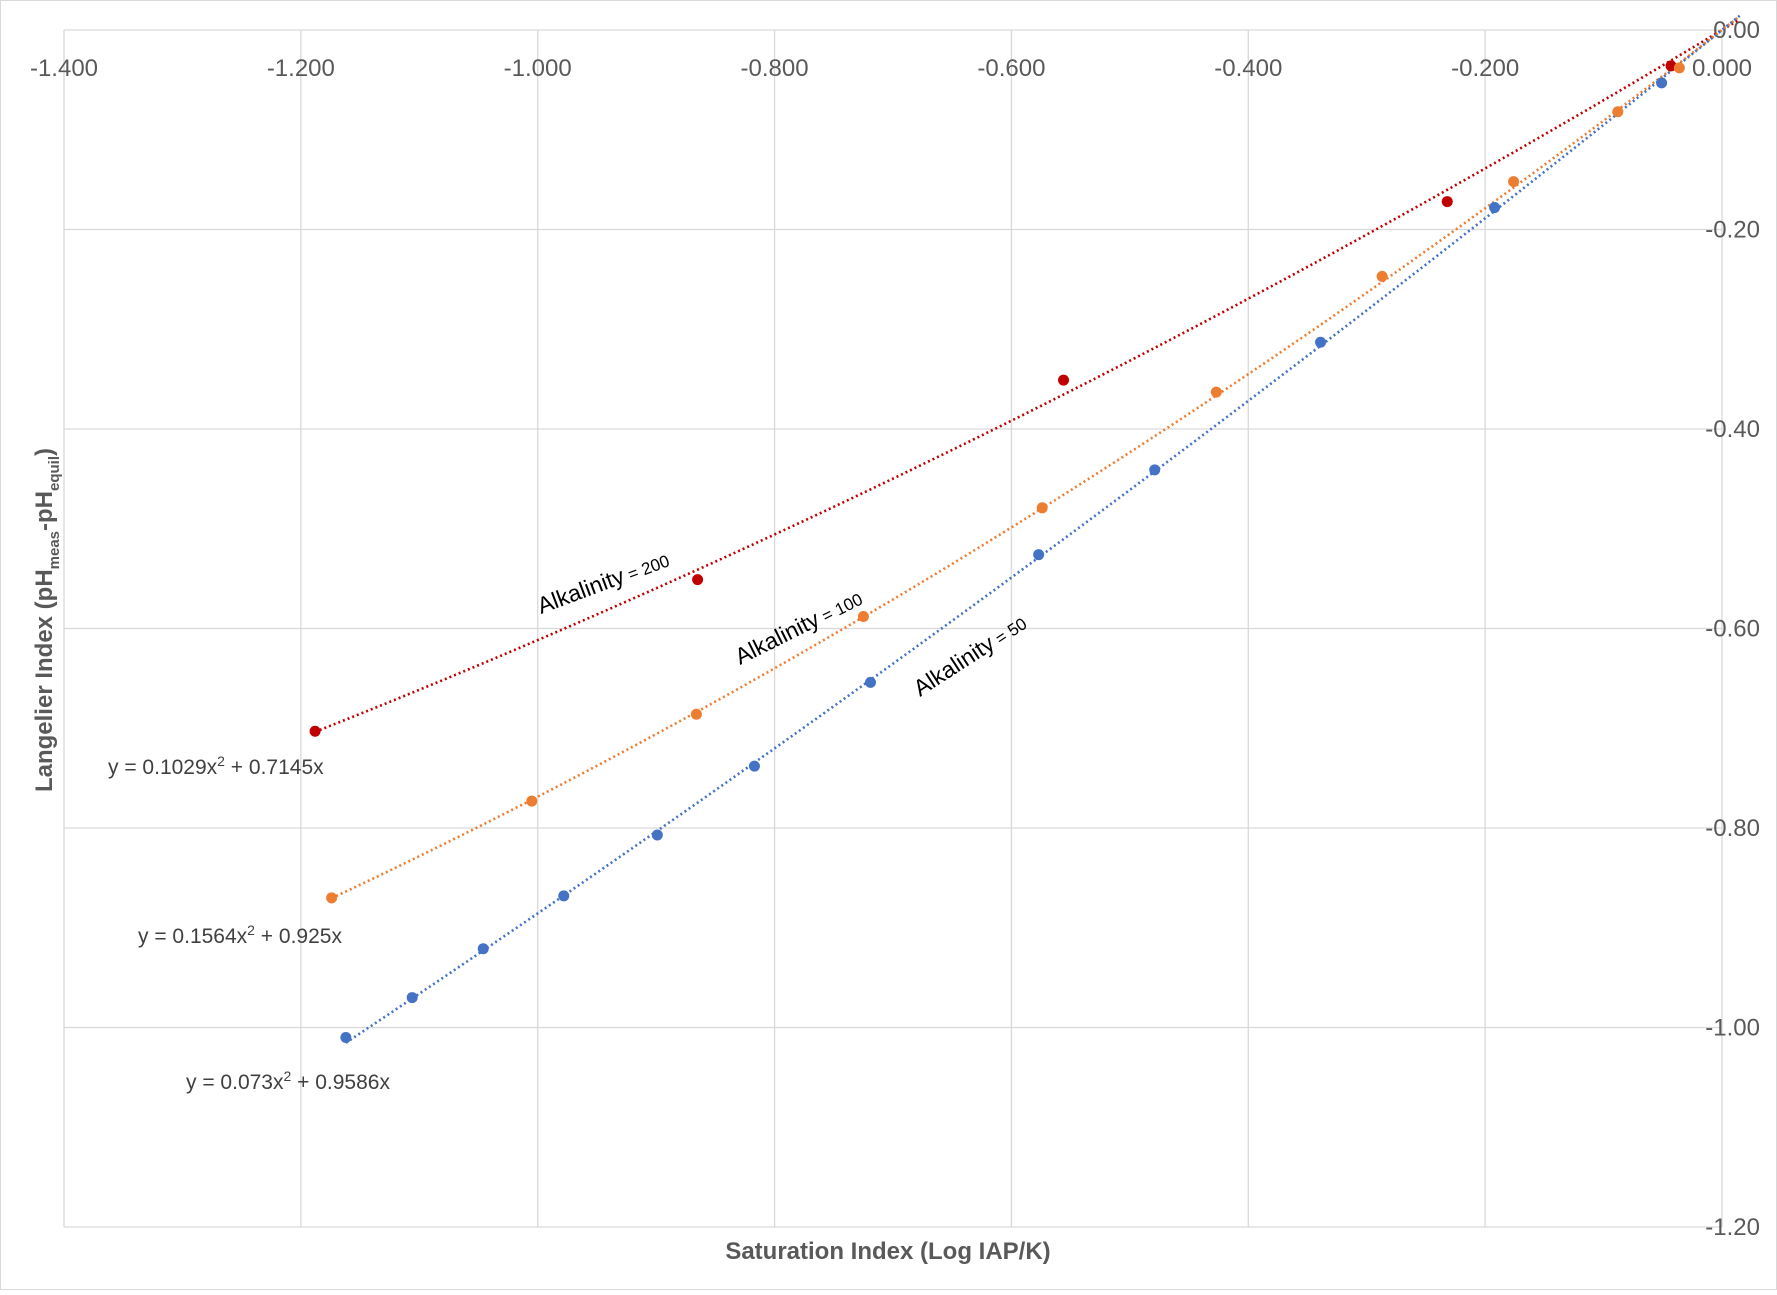 Image resolution: width=1777 pixels, height=1295 pixels. What do you see at coordinates (1732, 1028) in the screenshot?
I see `y-tick-label: -1.00` at bounding box center [1732, 1028].